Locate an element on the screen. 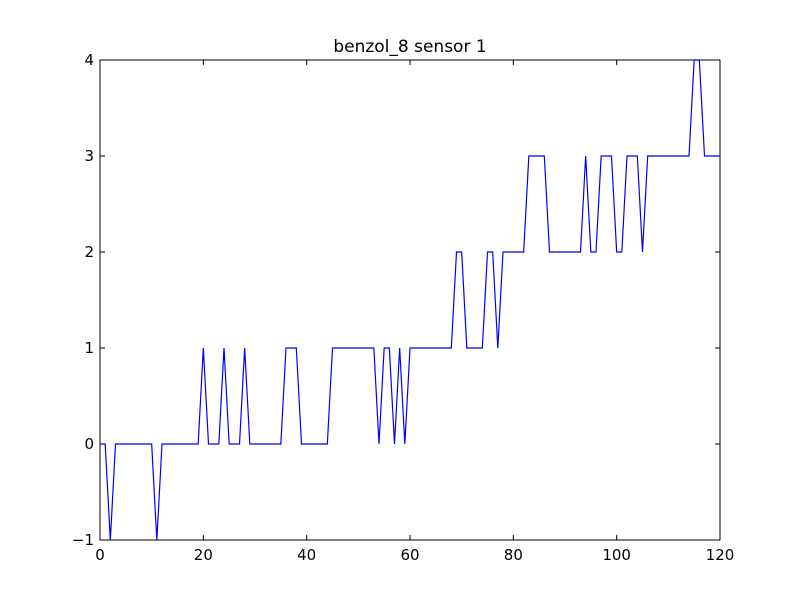 This screenshot has height=600, width=800. y-tick-label: 3 is located at coordinates (89, 156).